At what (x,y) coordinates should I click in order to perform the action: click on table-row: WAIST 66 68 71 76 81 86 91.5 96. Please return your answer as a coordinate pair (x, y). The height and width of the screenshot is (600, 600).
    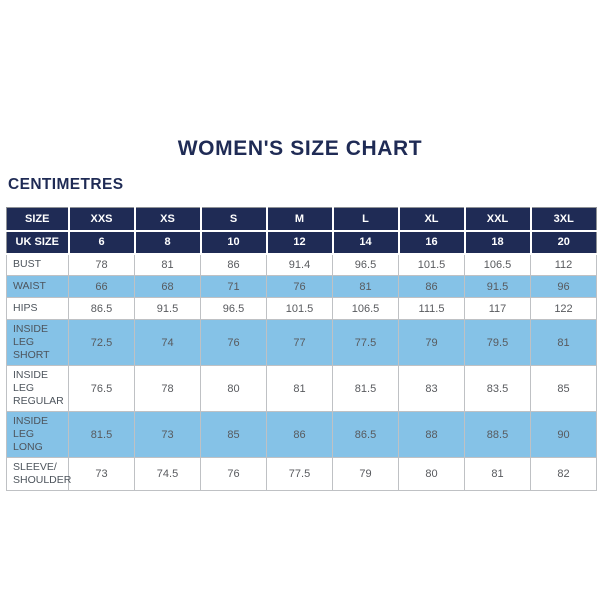
    Looking at the image, I should click on (301, 286).